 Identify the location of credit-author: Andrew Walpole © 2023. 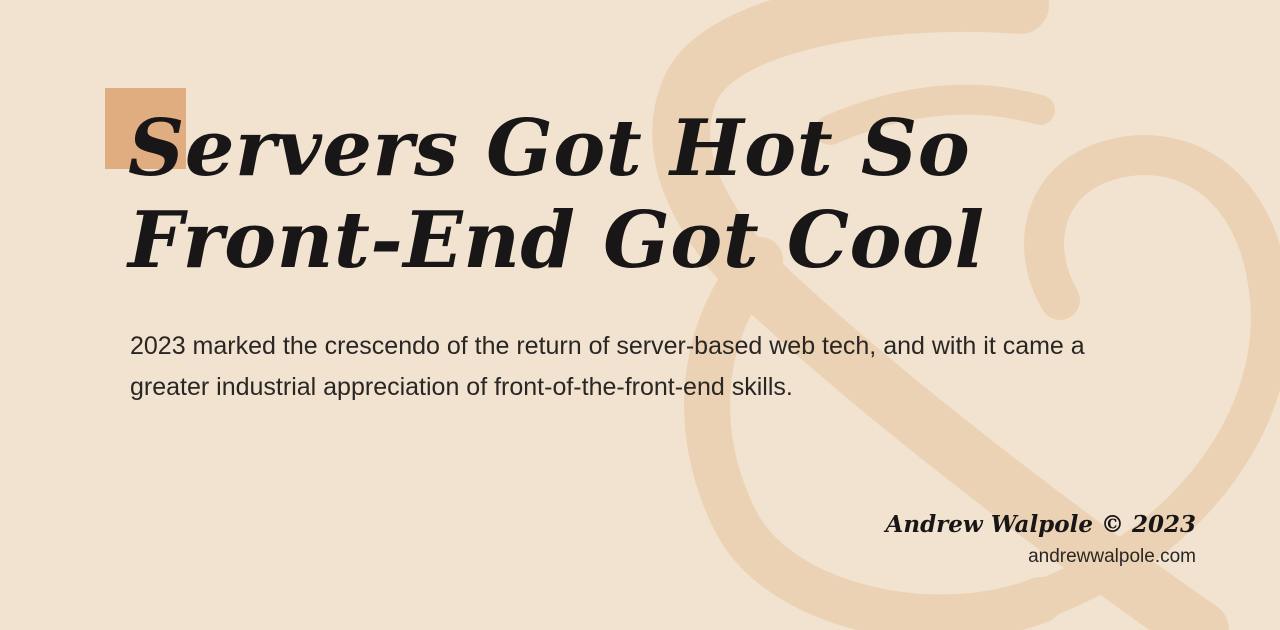
(1041, 524).